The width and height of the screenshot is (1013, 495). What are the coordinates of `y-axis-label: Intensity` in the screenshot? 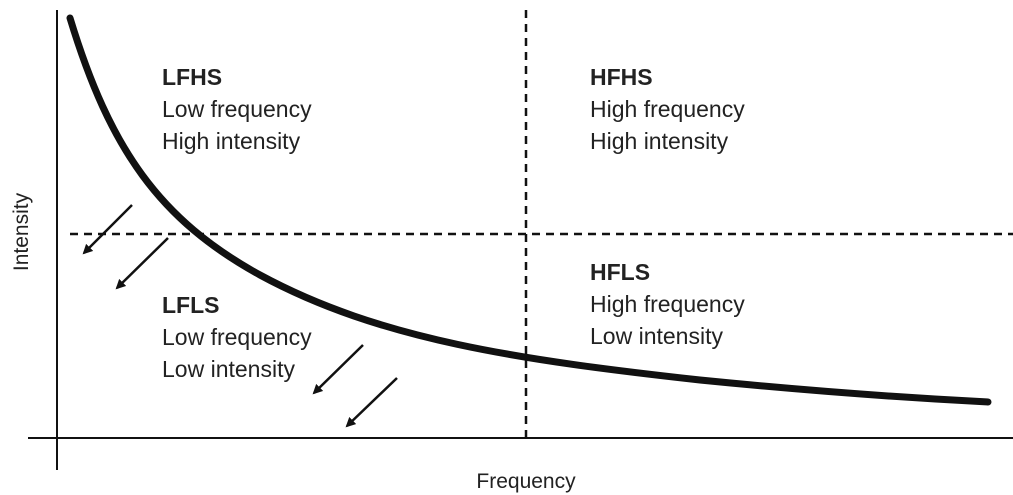 It's located at (21, 231).